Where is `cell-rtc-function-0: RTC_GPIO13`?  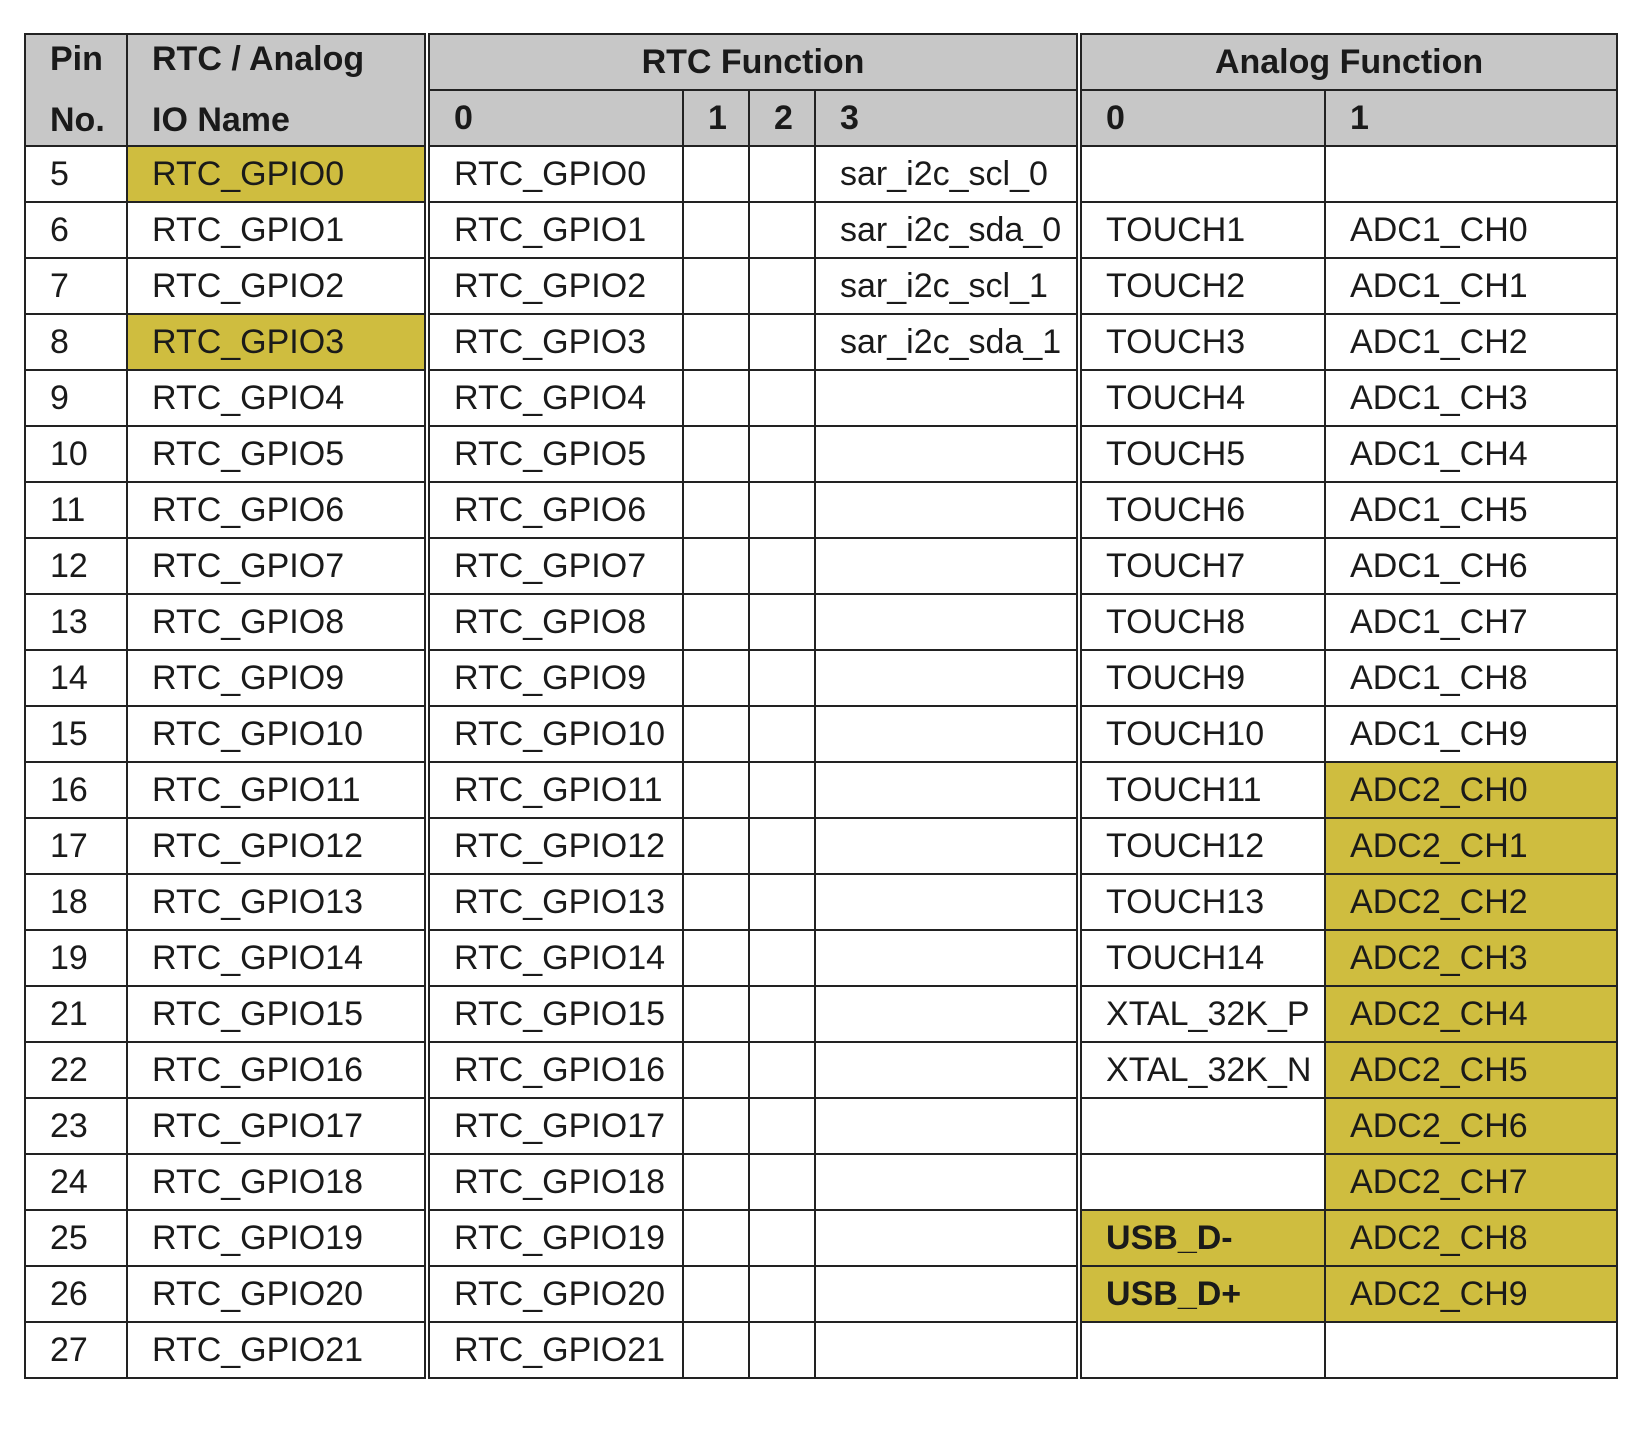
cell-rtc-function-0: RTC_GPIO13 is located at coordinates (555, 902).